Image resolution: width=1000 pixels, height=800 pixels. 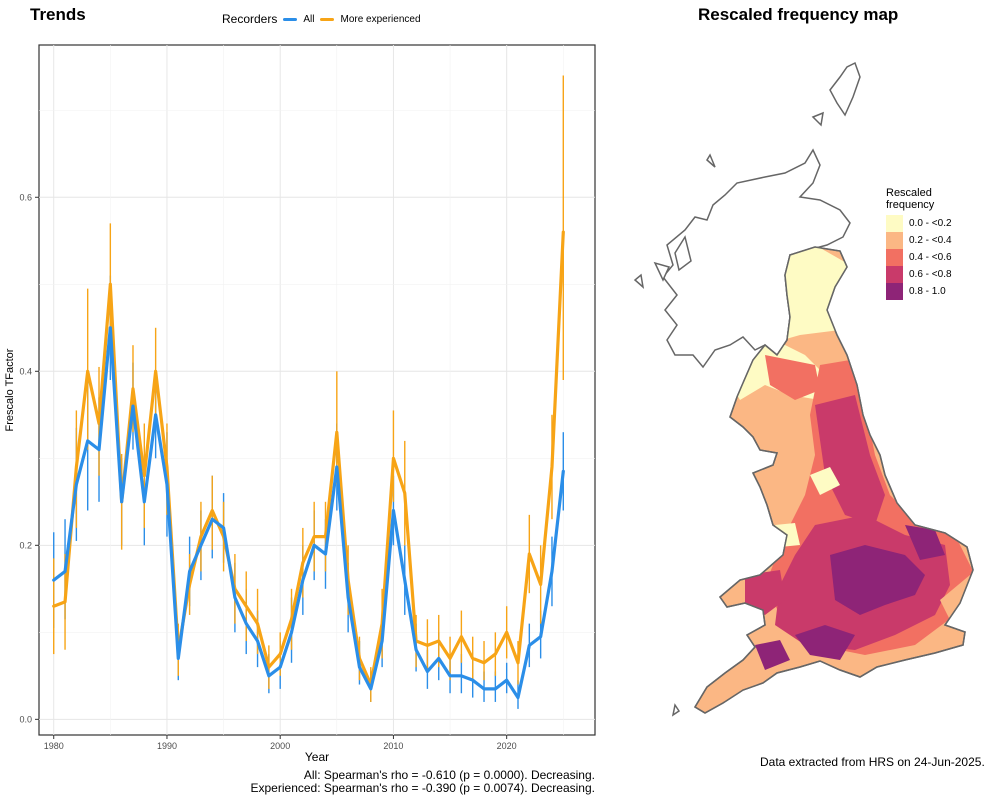 I want to click on map-legend-row: 0.0 - <0.2, so click(x=919, y=223).